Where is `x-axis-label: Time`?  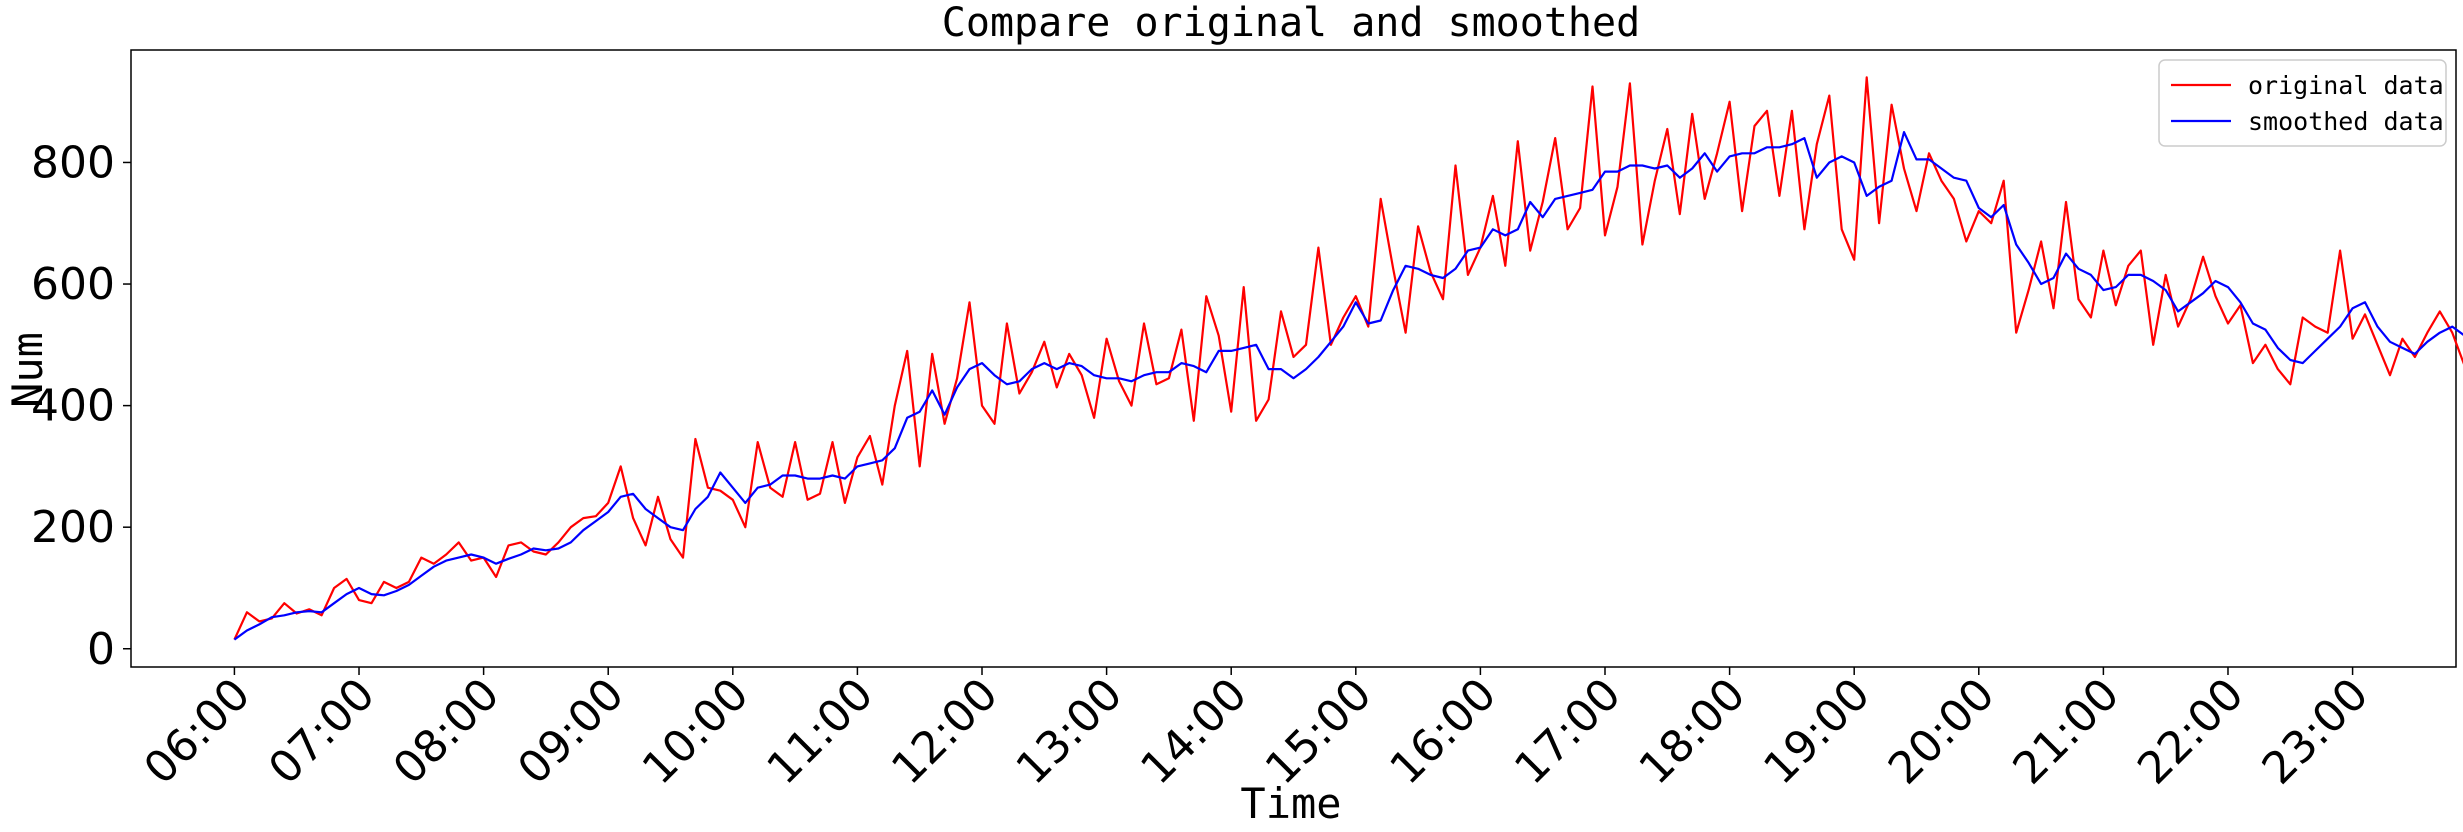
x-axis-label: Time is located at coordinates (1290, 803).